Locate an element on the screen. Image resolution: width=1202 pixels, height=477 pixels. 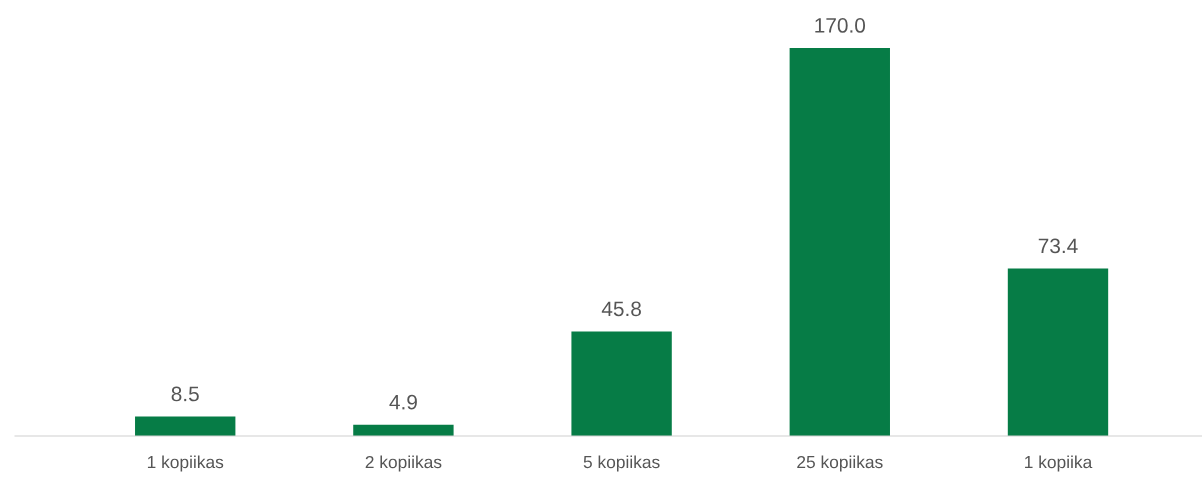
data-label: 73.4 is located at coordinates (1058, 246).